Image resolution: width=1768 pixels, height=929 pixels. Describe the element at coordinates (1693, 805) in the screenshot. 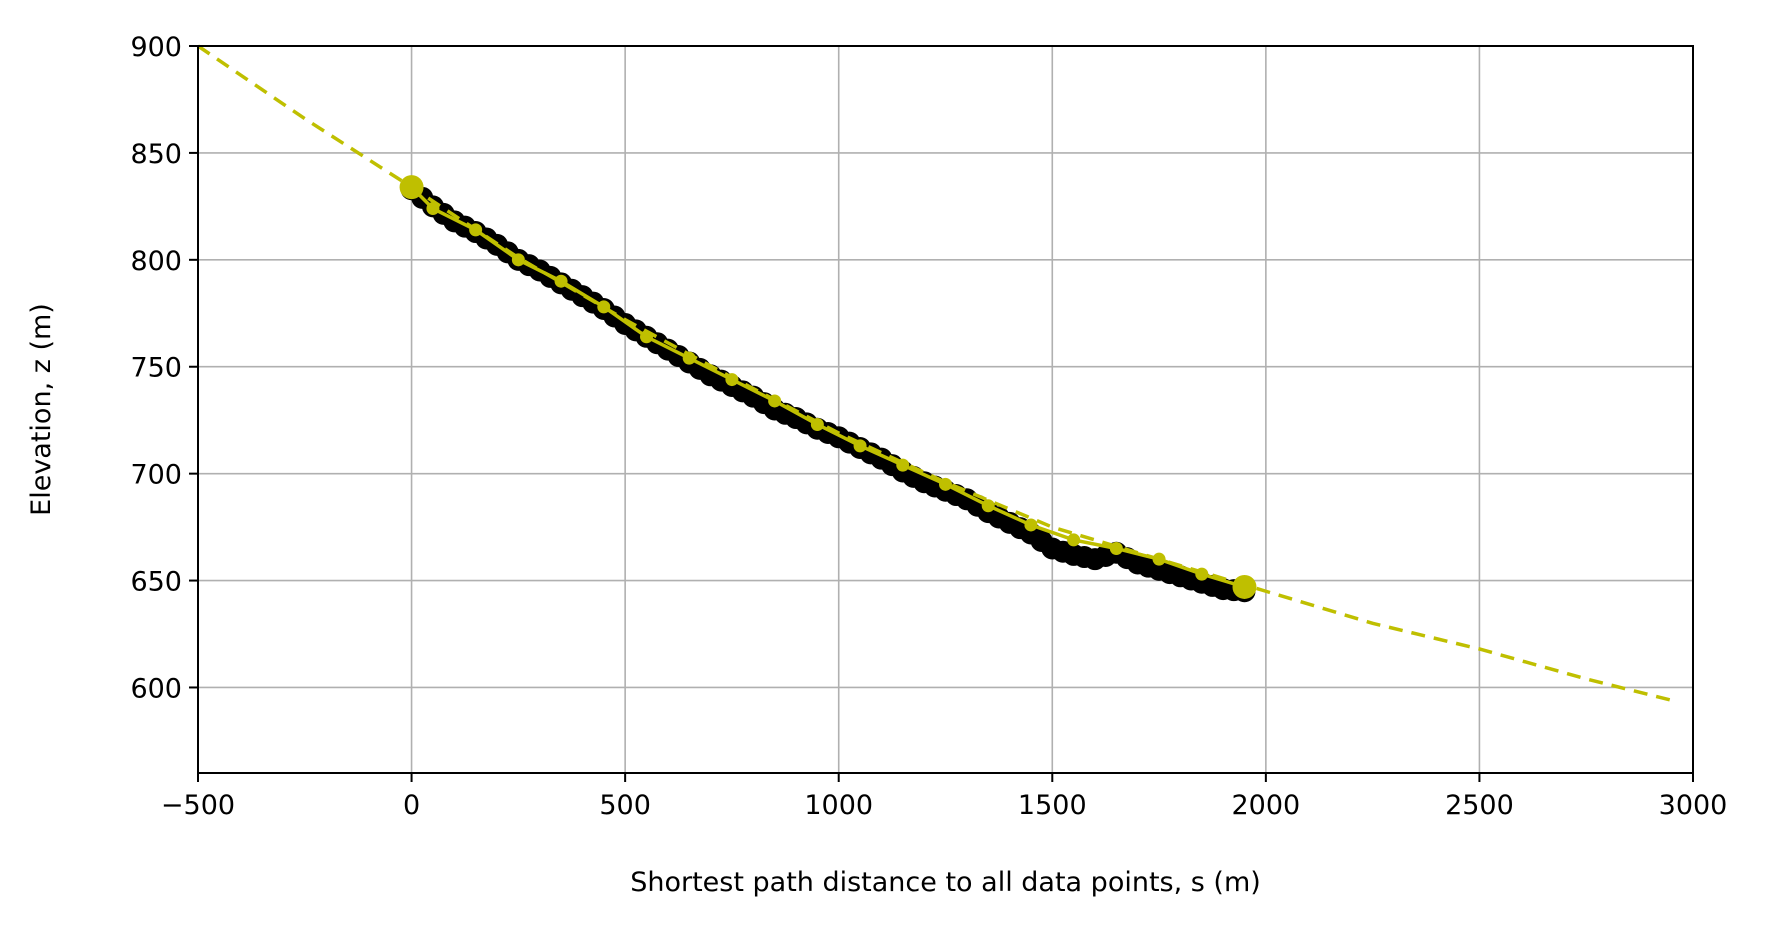

I see `x-tick-label: 3000` at that location.